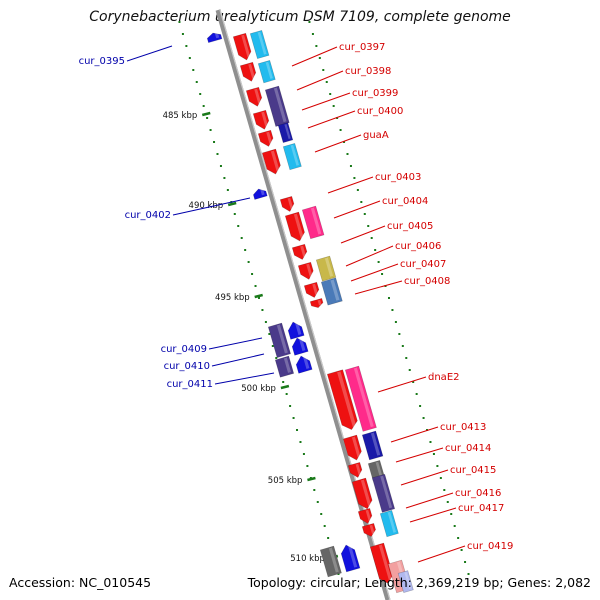 The height and width of the screenshot is (600, 600). What do you see at coordinates (148, 215) in the screenshot?
I see `gene-label: cur_0402` at bounding box center [148, 215].